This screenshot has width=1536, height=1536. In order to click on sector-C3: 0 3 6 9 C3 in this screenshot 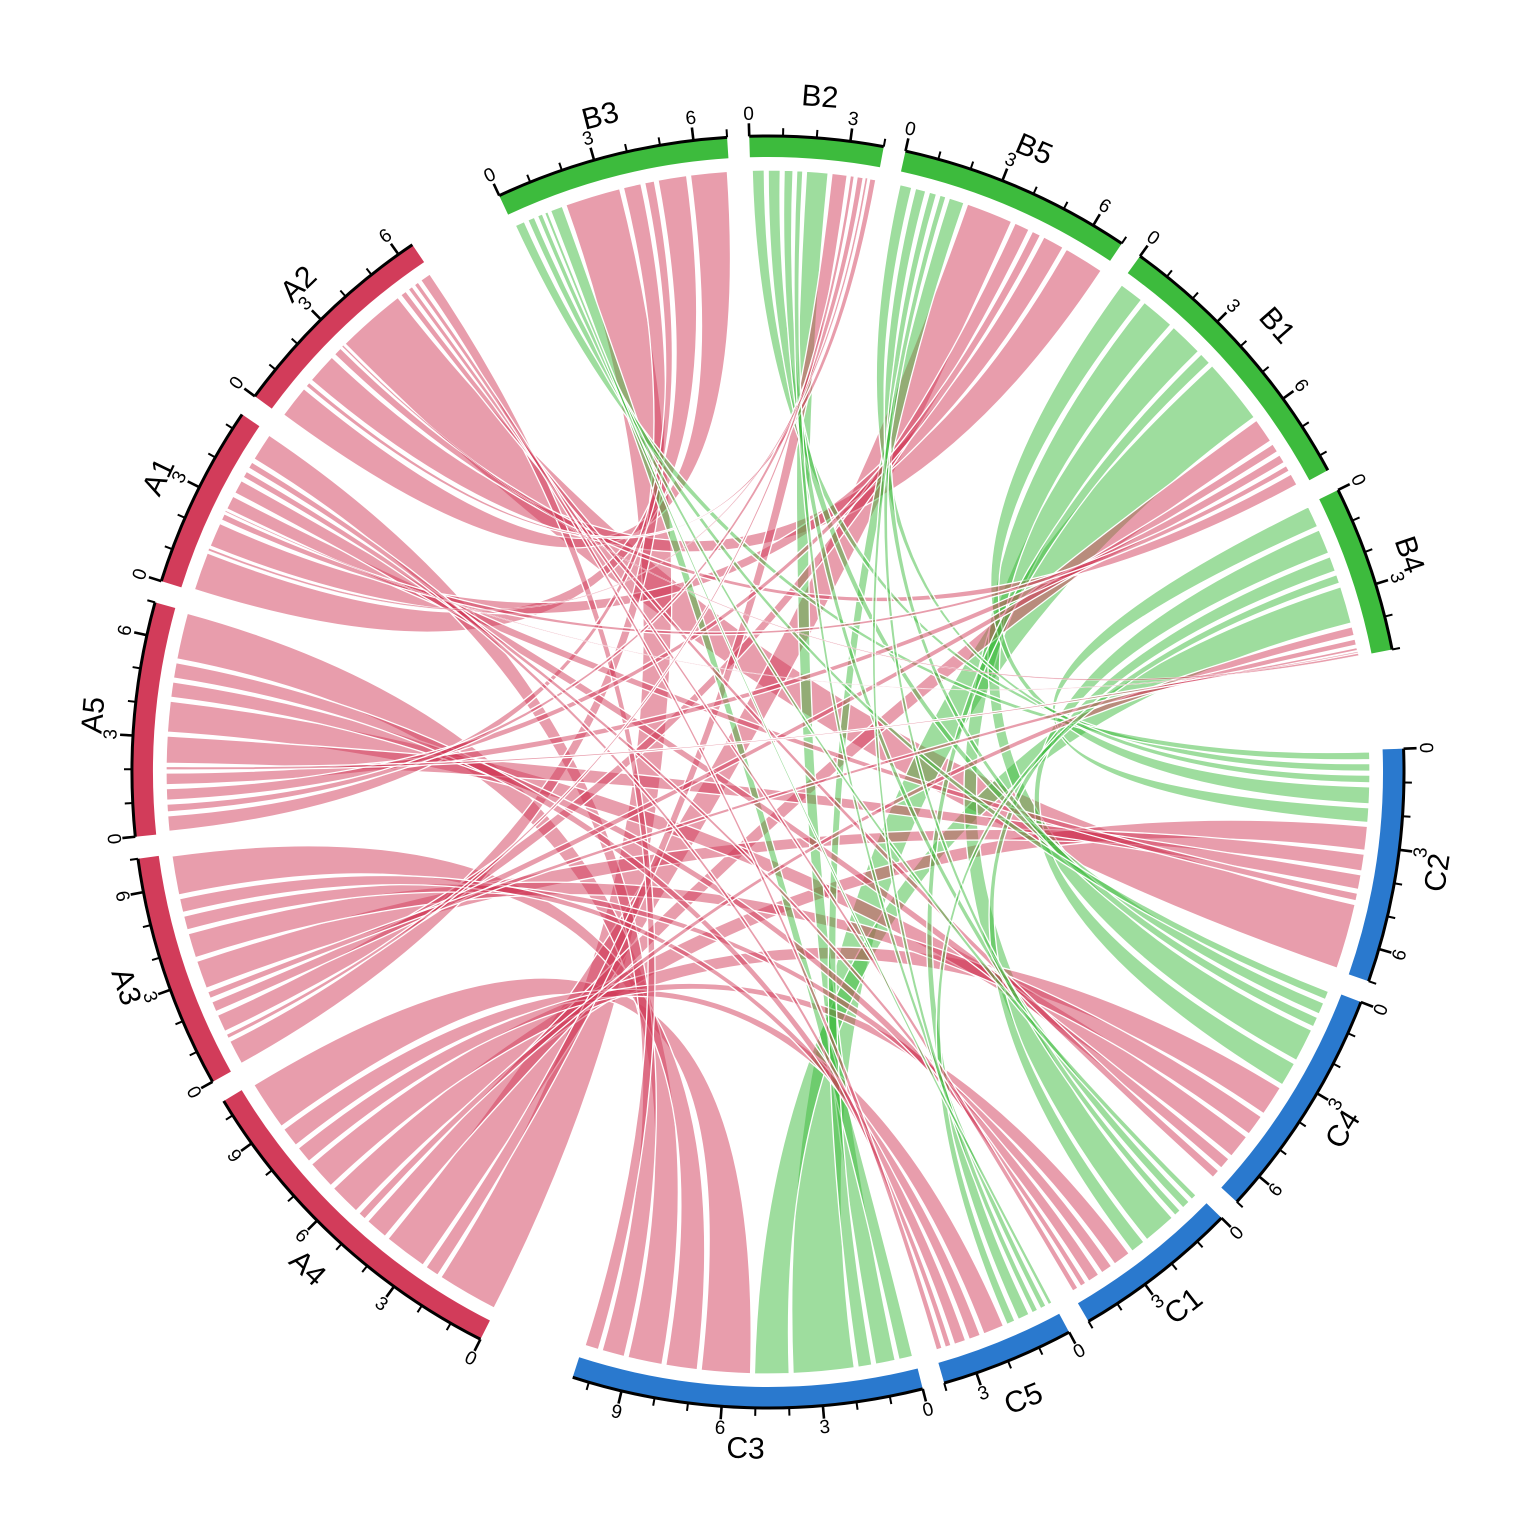, I will do `click(754, 1411)`.